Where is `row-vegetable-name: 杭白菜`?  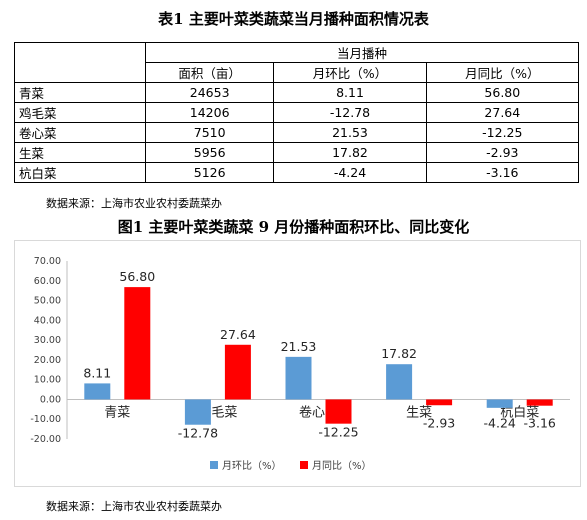 row-vegetable-name: 杭白菜 is located at coordinates (80, 172).